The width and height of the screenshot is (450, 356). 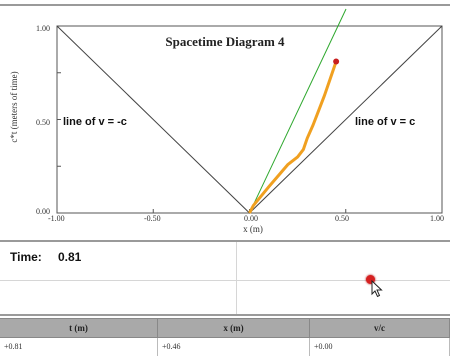 I want to click on table-header-t: t (m), so click(x=79, y=328).